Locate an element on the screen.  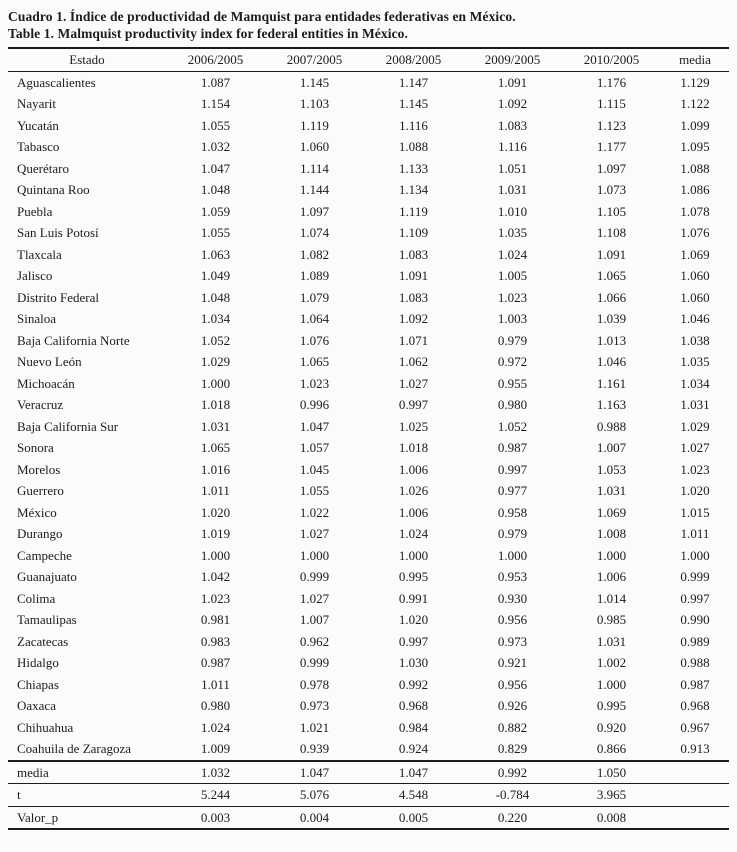
row-label-cell: Yucatán is located at coordinates (38, 125).